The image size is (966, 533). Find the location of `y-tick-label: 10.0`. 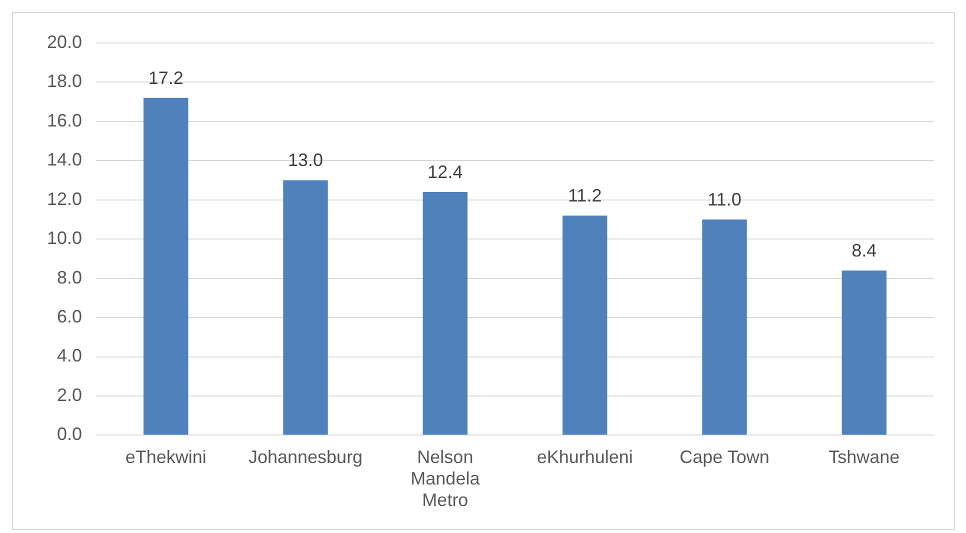

y-tick-label: 10.0 is located at coordinates (64, 238).